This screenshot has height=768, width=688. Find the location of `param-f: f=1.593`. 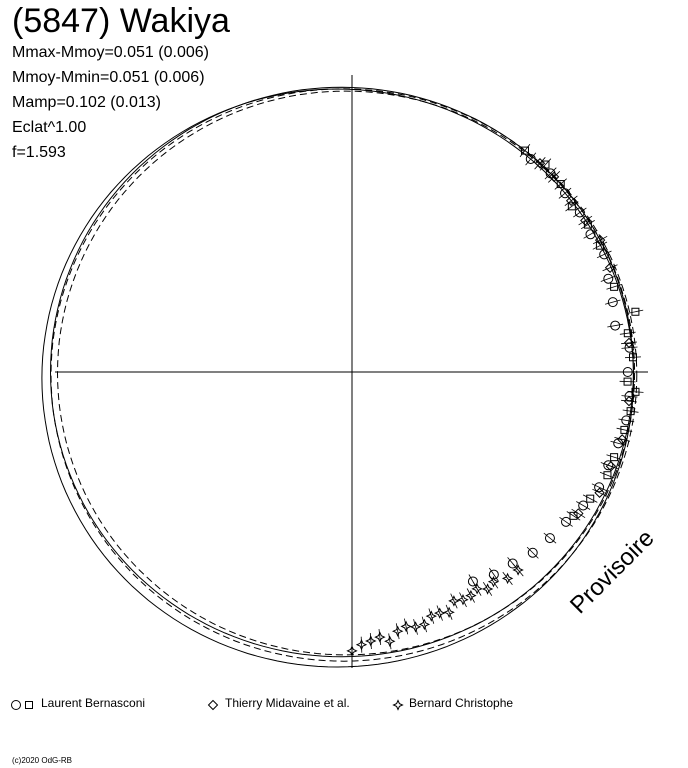

param-f: f=1.593 is located at coordinates (39, 152).